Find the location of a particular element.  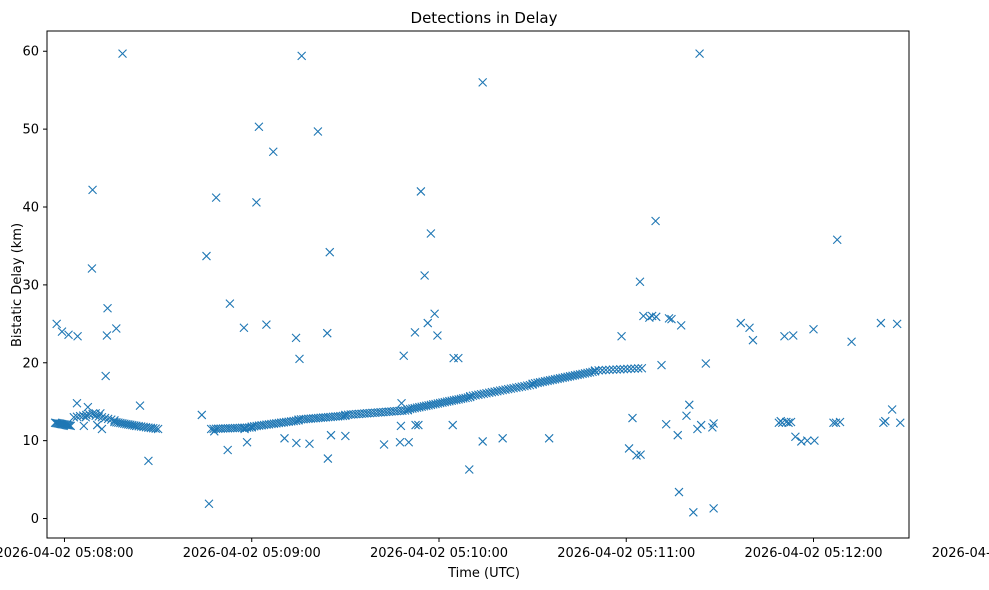

x-tick-label: 2026-04-02 05:13:00 is located at coordinates (960, 553).